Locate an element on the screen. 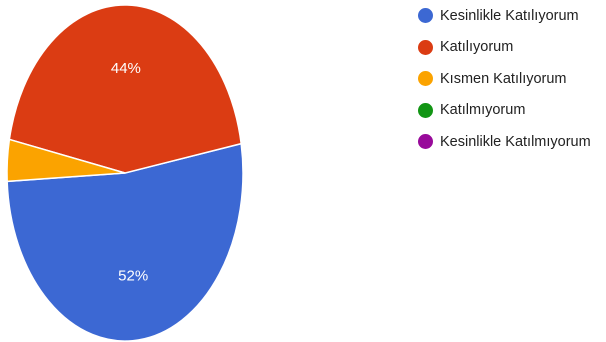 The height and width of the screenshot is (342, 606). legend-item-kesinlikle-katilmiyorum: Kesinlikle Katılmıyorum is located at coordinates (504, 141).